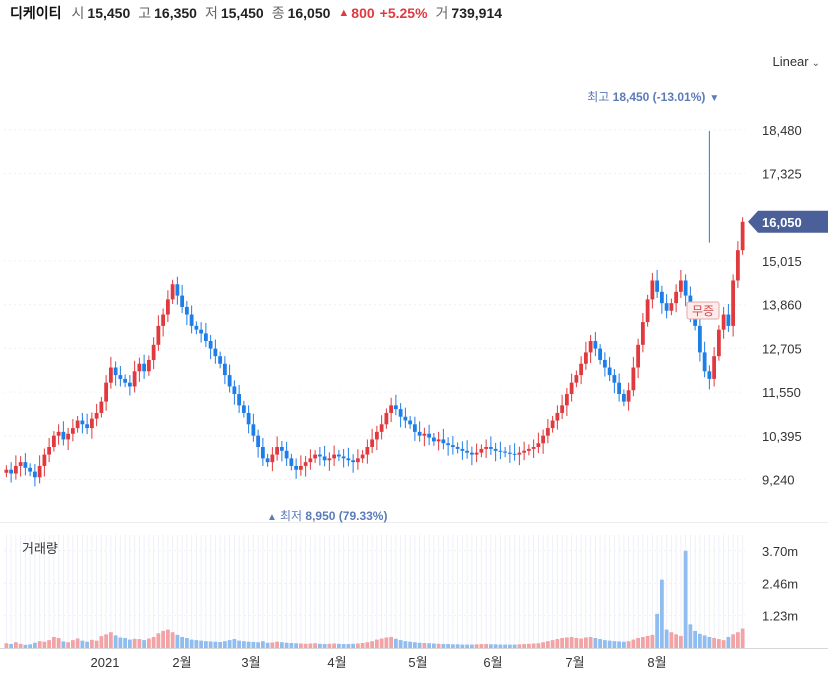 The height and width of the screenshot is (682, 828). Describe the element at coordinates (815, 63) in the screenshot. I see `chevron-down-icon: ⌄` at that location.